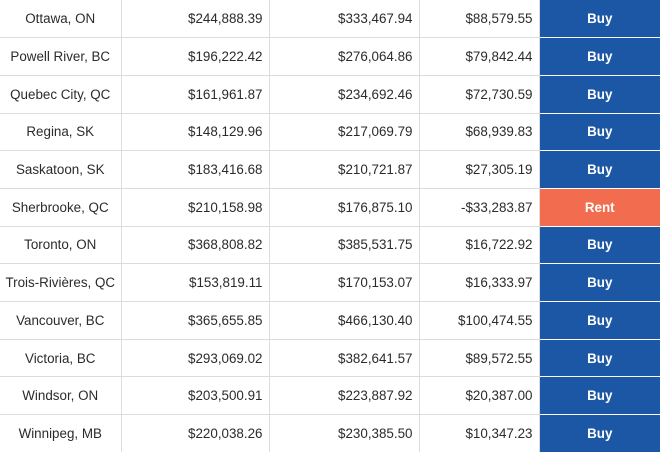 This screenshot has height=452, width=660. Describe the element at coordinates (479, 56) in the screenshot. I see `difference-cell: $79,842.44` at that location.